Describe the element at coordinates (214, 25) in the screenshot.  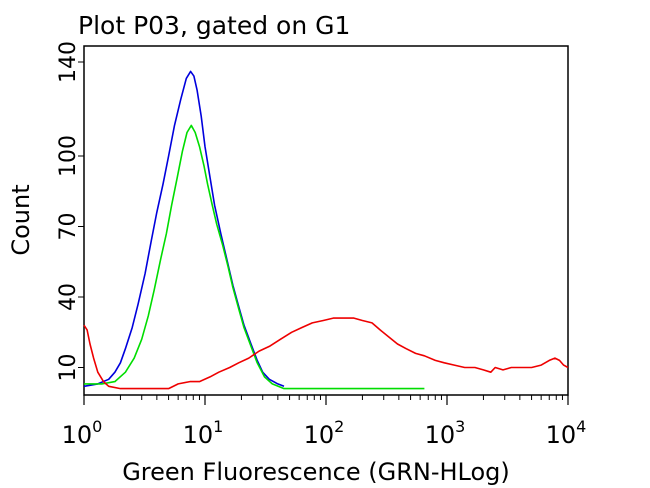
I see `chart-title: Plot P03, gated on G1` at that location.